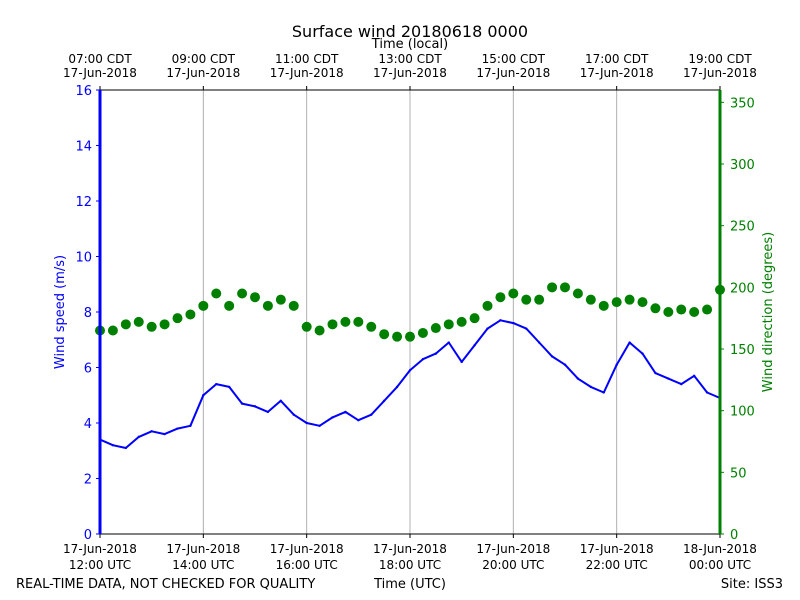 The height and width of the screenshot is (600, 800). I want to click on x-tick-label-time: 20:00 UTC, so click(513, 565).